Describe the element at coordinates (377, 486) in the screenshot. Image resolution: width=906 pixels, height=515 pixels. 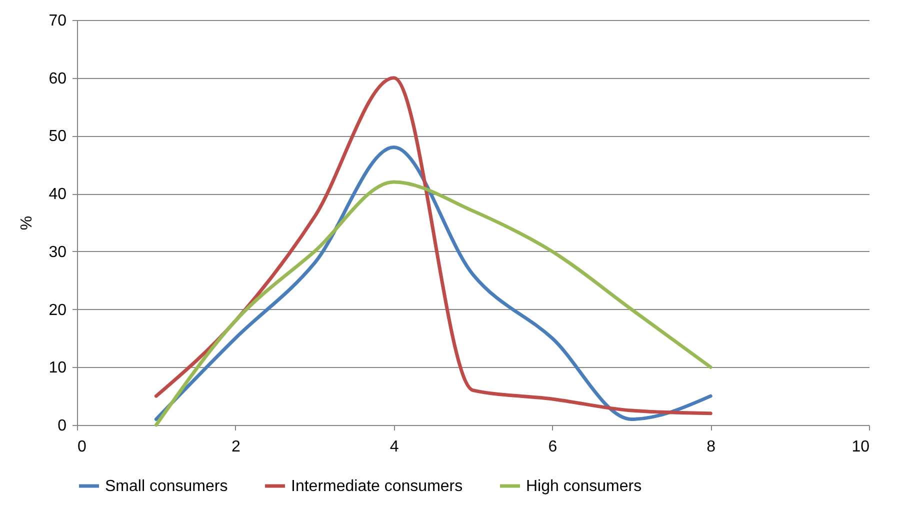
I see `legend-label: Intermediate consumers` at that location.